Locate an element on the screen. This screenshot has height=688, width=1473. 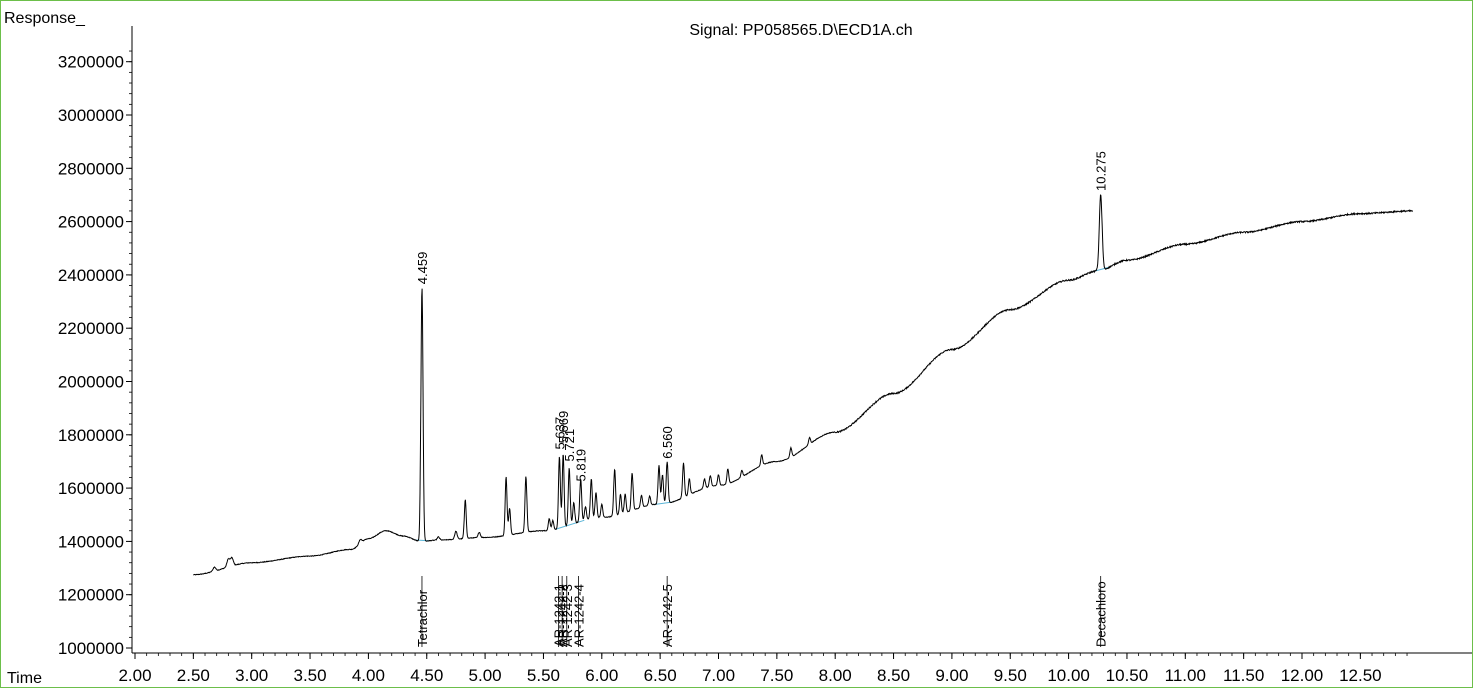
x-tick-label: 12.50 is located at coordinates (1360, 675).